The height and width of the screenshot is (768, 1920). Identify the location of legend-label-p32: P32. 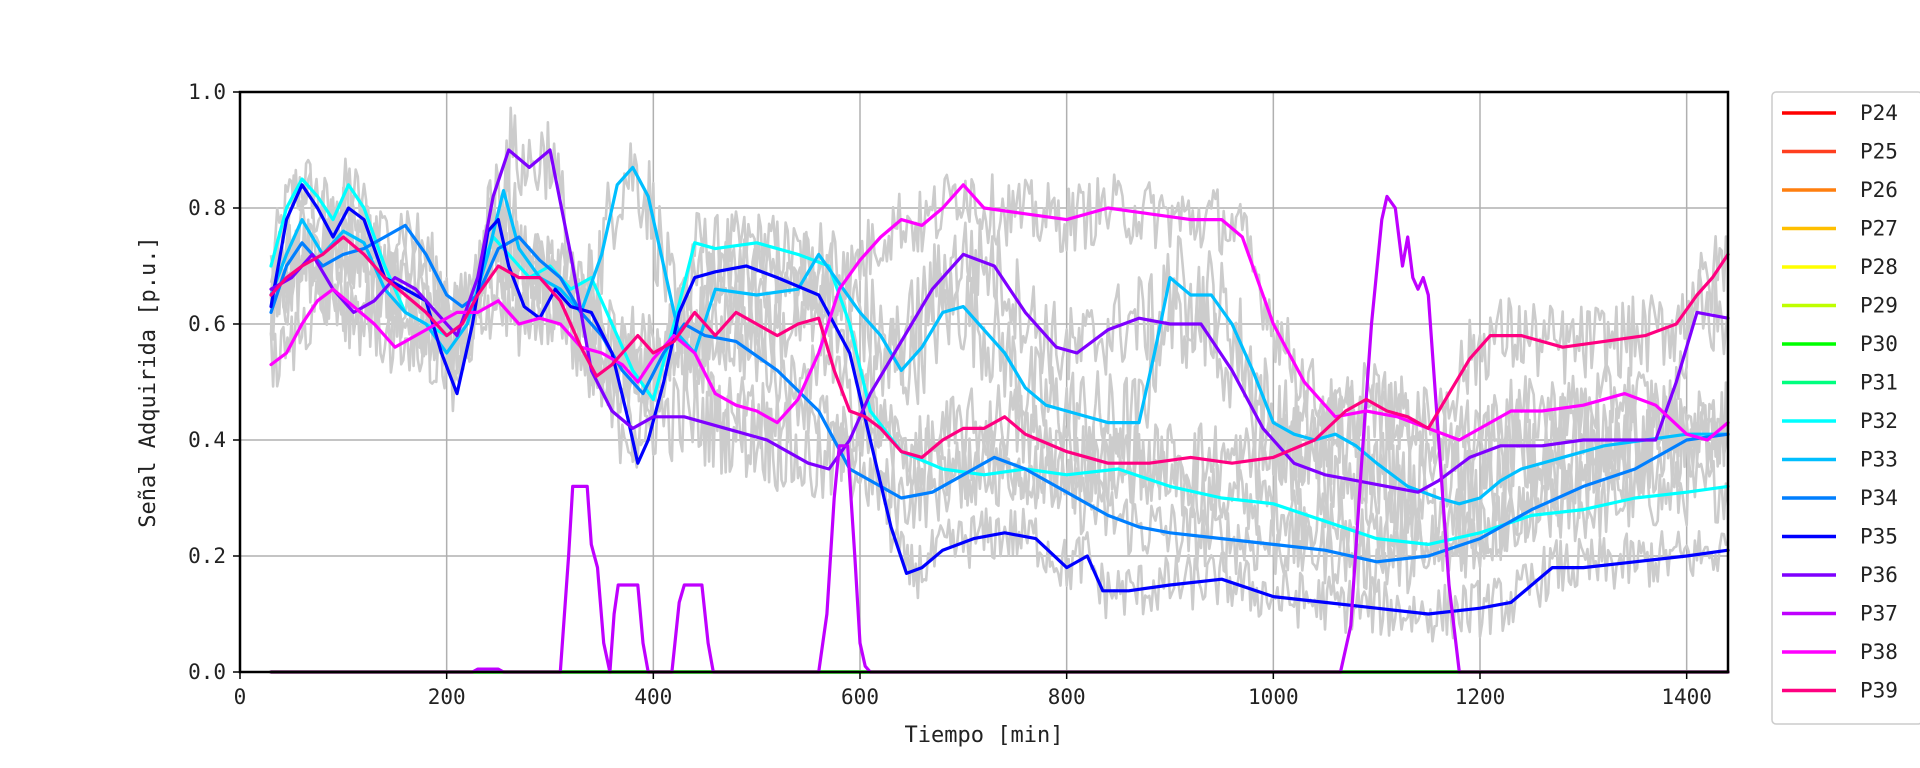
(1879, 421).